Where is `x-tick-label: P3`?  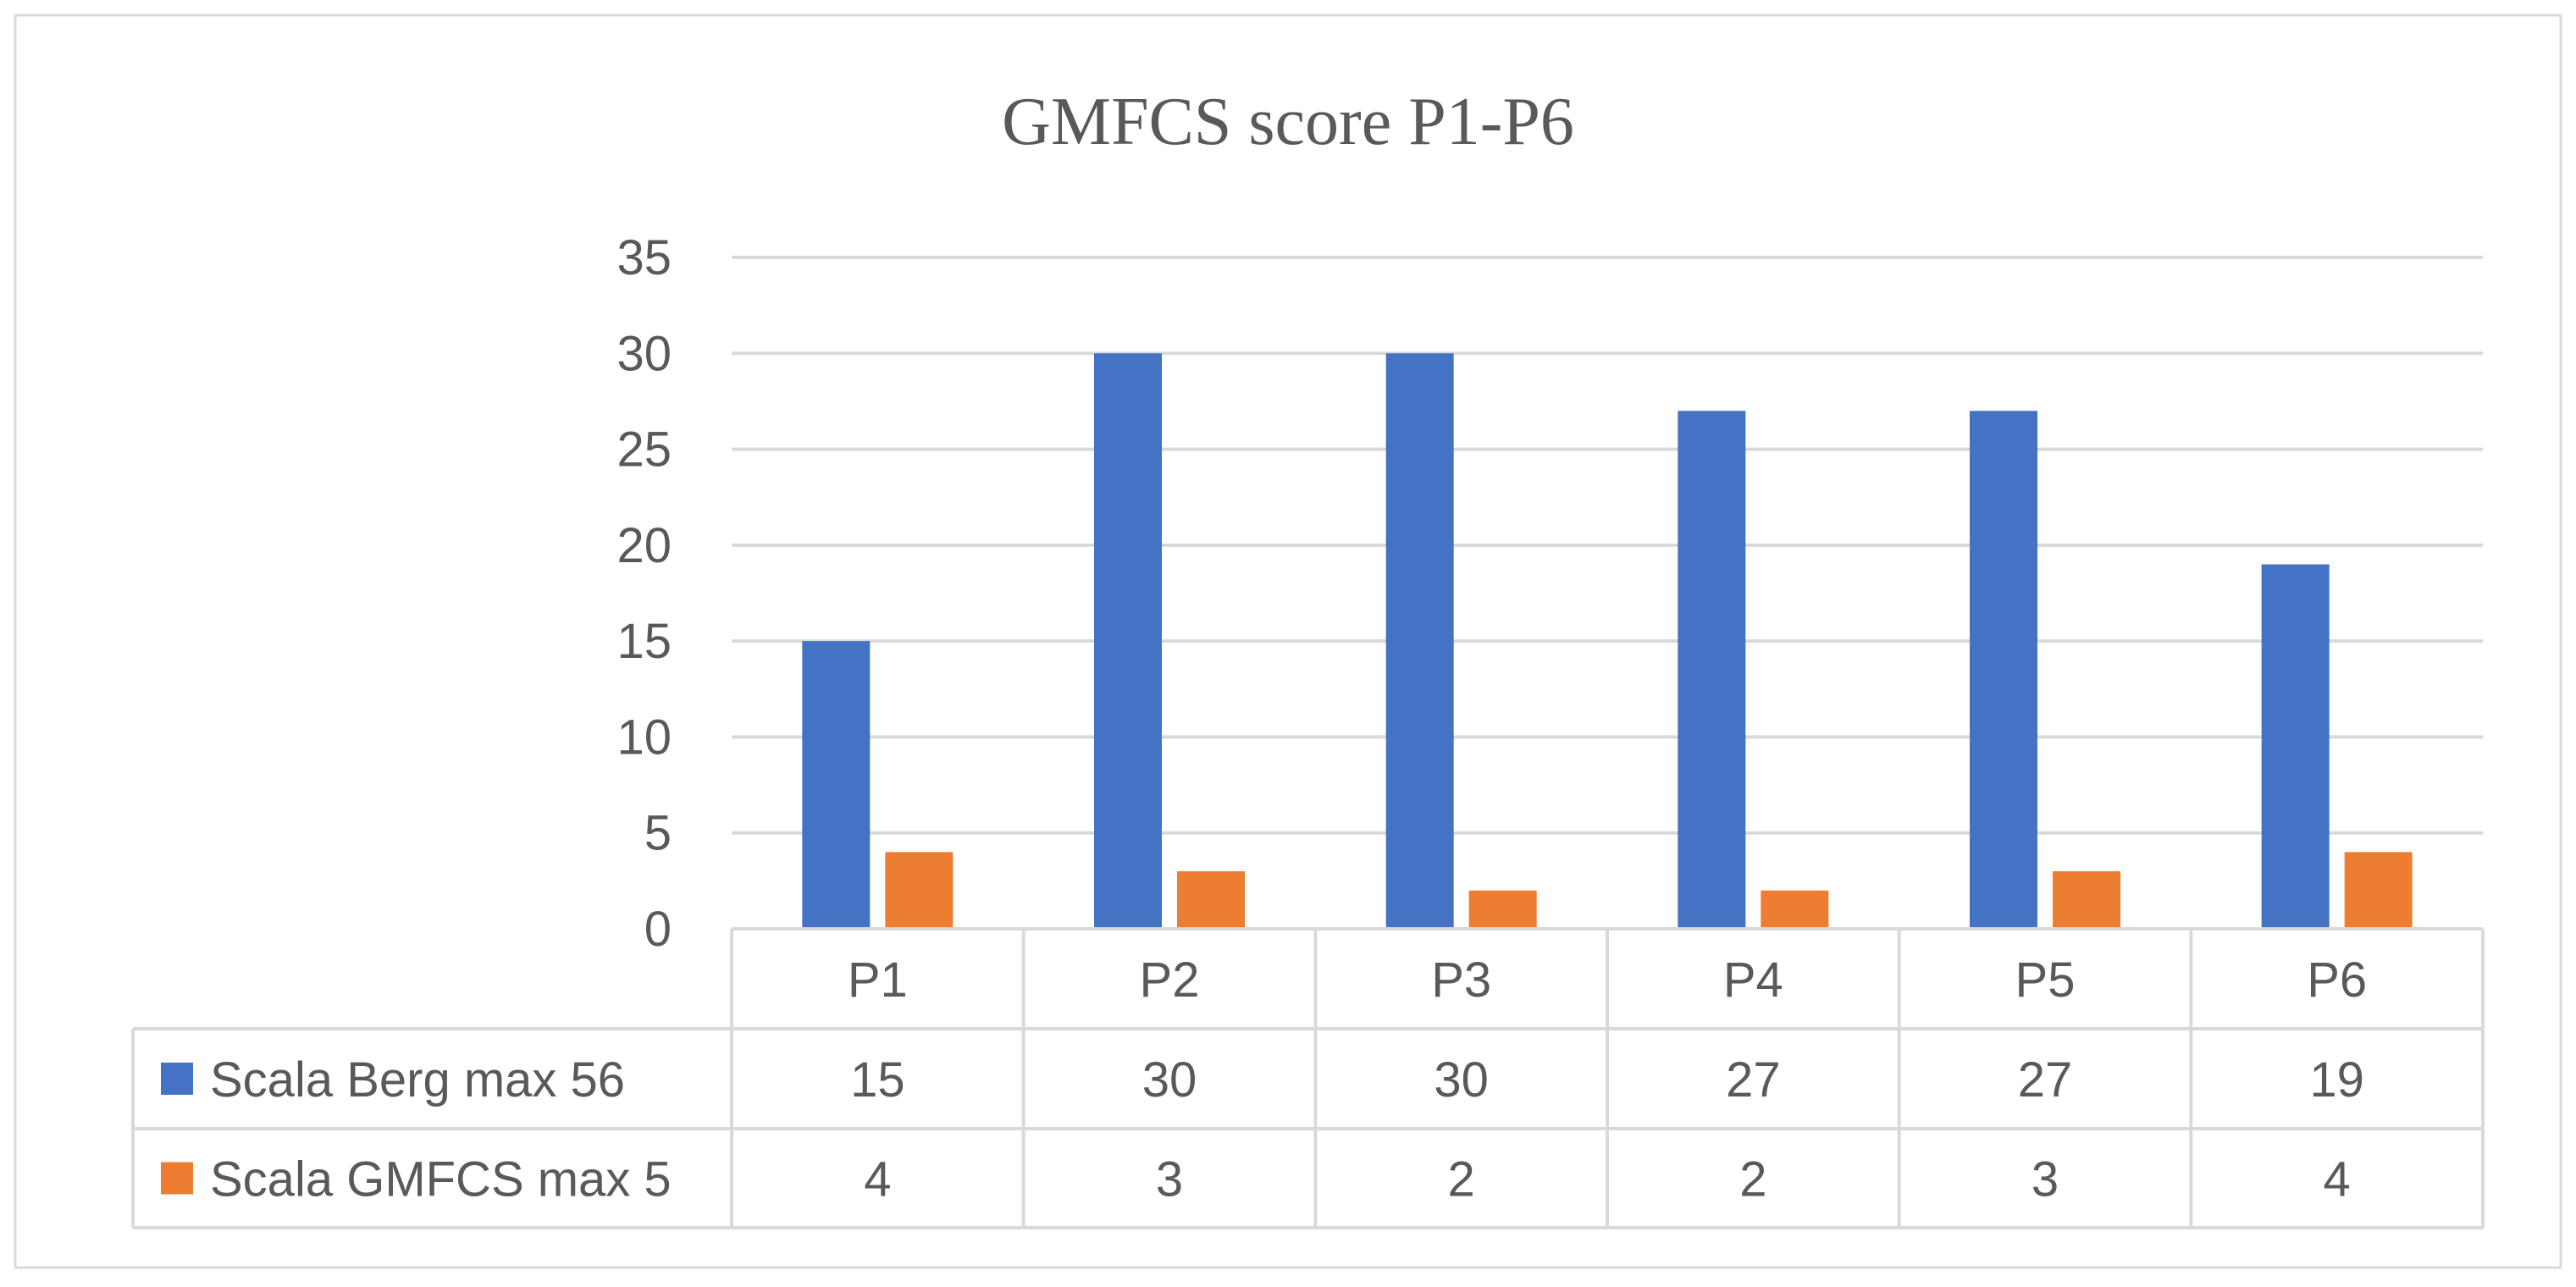 x-tick-label: P3 is located at coordinates (1461, 980).